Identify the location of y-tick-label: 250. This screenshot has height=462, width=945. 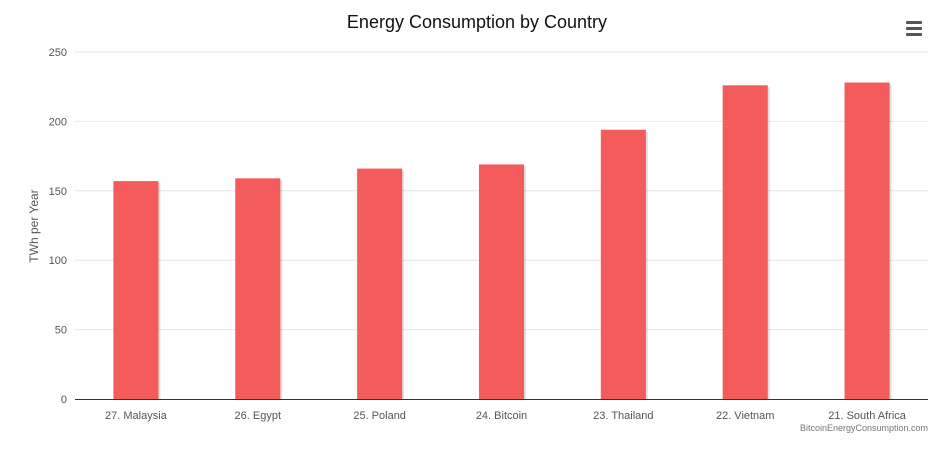
(58, 53).